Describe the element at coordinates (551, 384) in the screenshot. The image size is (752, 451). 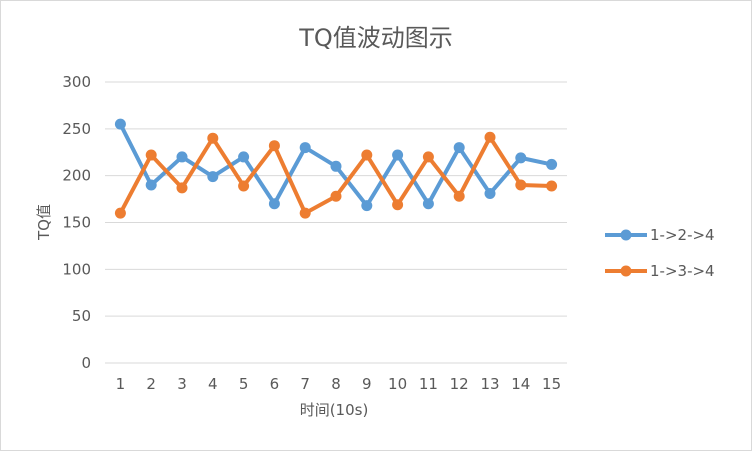
I see `x-tick-label: 15` at that location.